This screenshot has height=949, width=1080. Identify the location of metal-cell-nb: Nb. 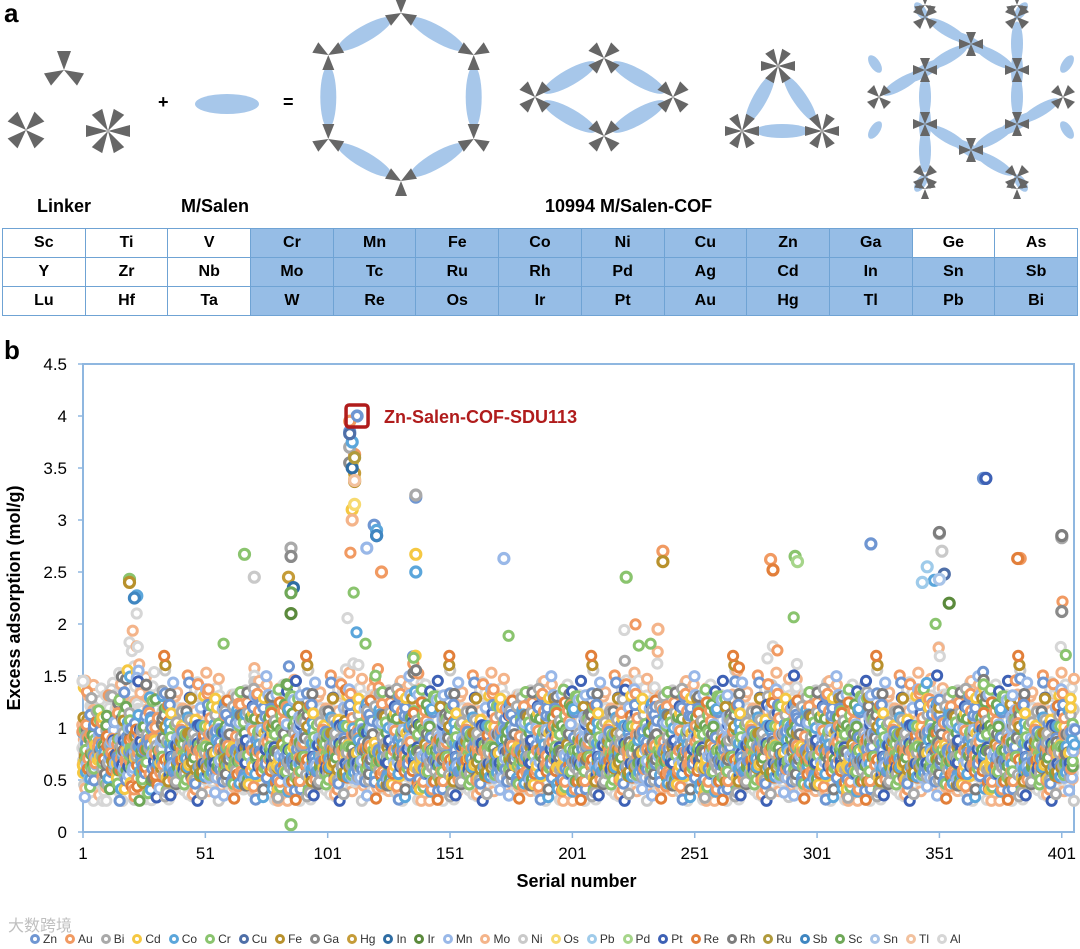
(209, 272).